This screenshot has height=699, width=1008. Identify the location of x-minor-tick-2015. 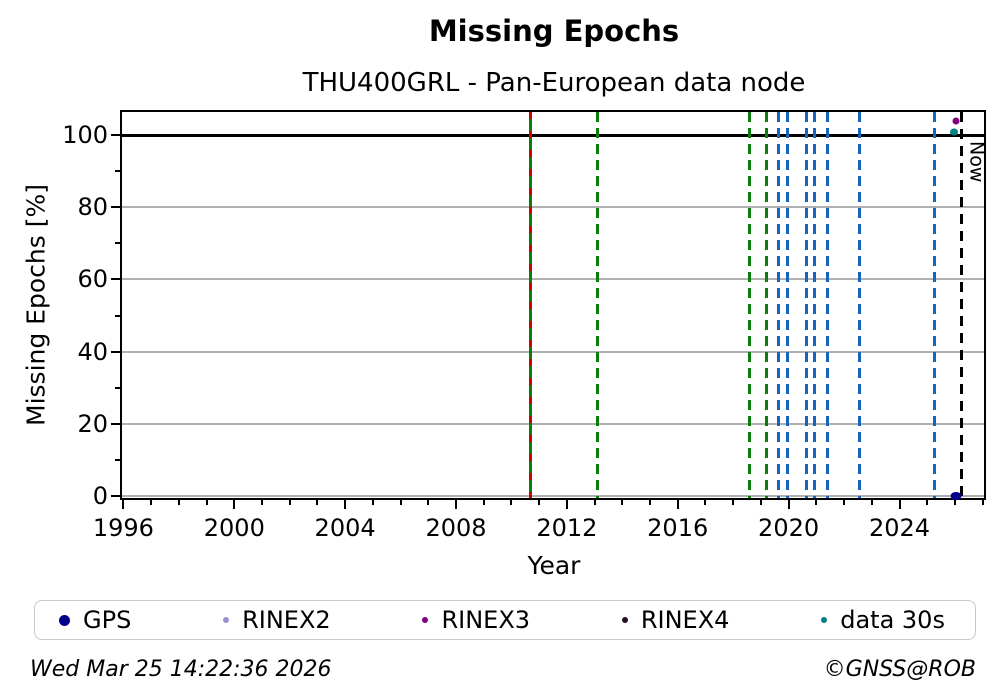
(650, 502).